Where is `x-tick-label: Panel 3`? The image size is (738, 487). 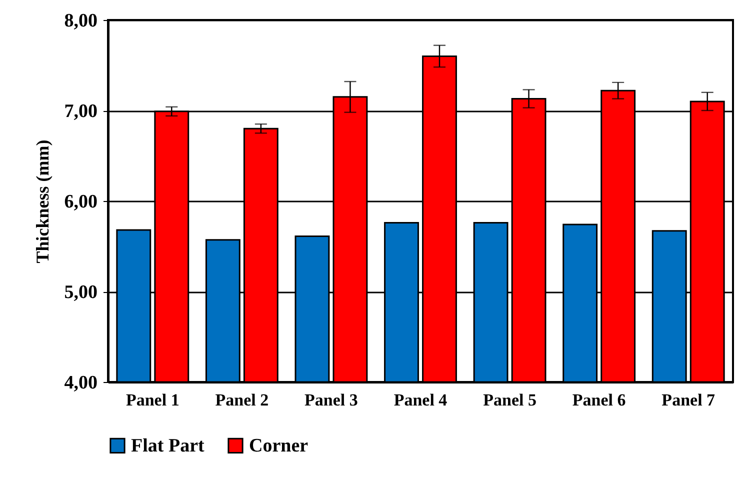
x-tick-label: Panel 3 is located at coordinates (331, 400).